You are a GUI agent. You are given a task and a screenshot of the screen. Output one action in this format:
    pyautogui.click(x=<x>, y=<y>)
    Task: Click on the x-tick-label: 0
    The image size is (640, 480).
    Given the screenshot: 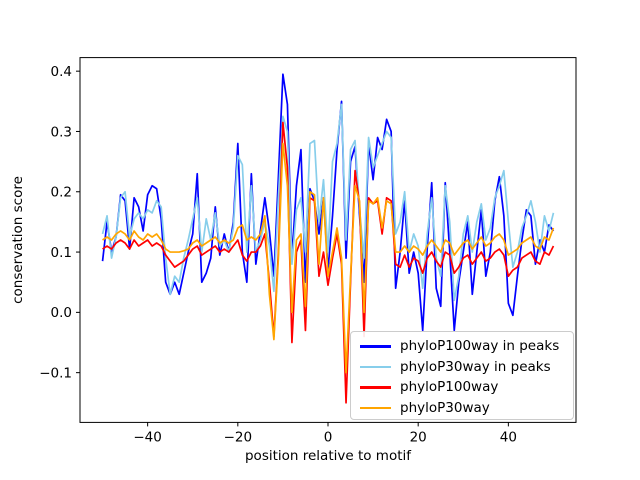 What is the action you would take?
    pyautogui.click(x=328, y=437)
    